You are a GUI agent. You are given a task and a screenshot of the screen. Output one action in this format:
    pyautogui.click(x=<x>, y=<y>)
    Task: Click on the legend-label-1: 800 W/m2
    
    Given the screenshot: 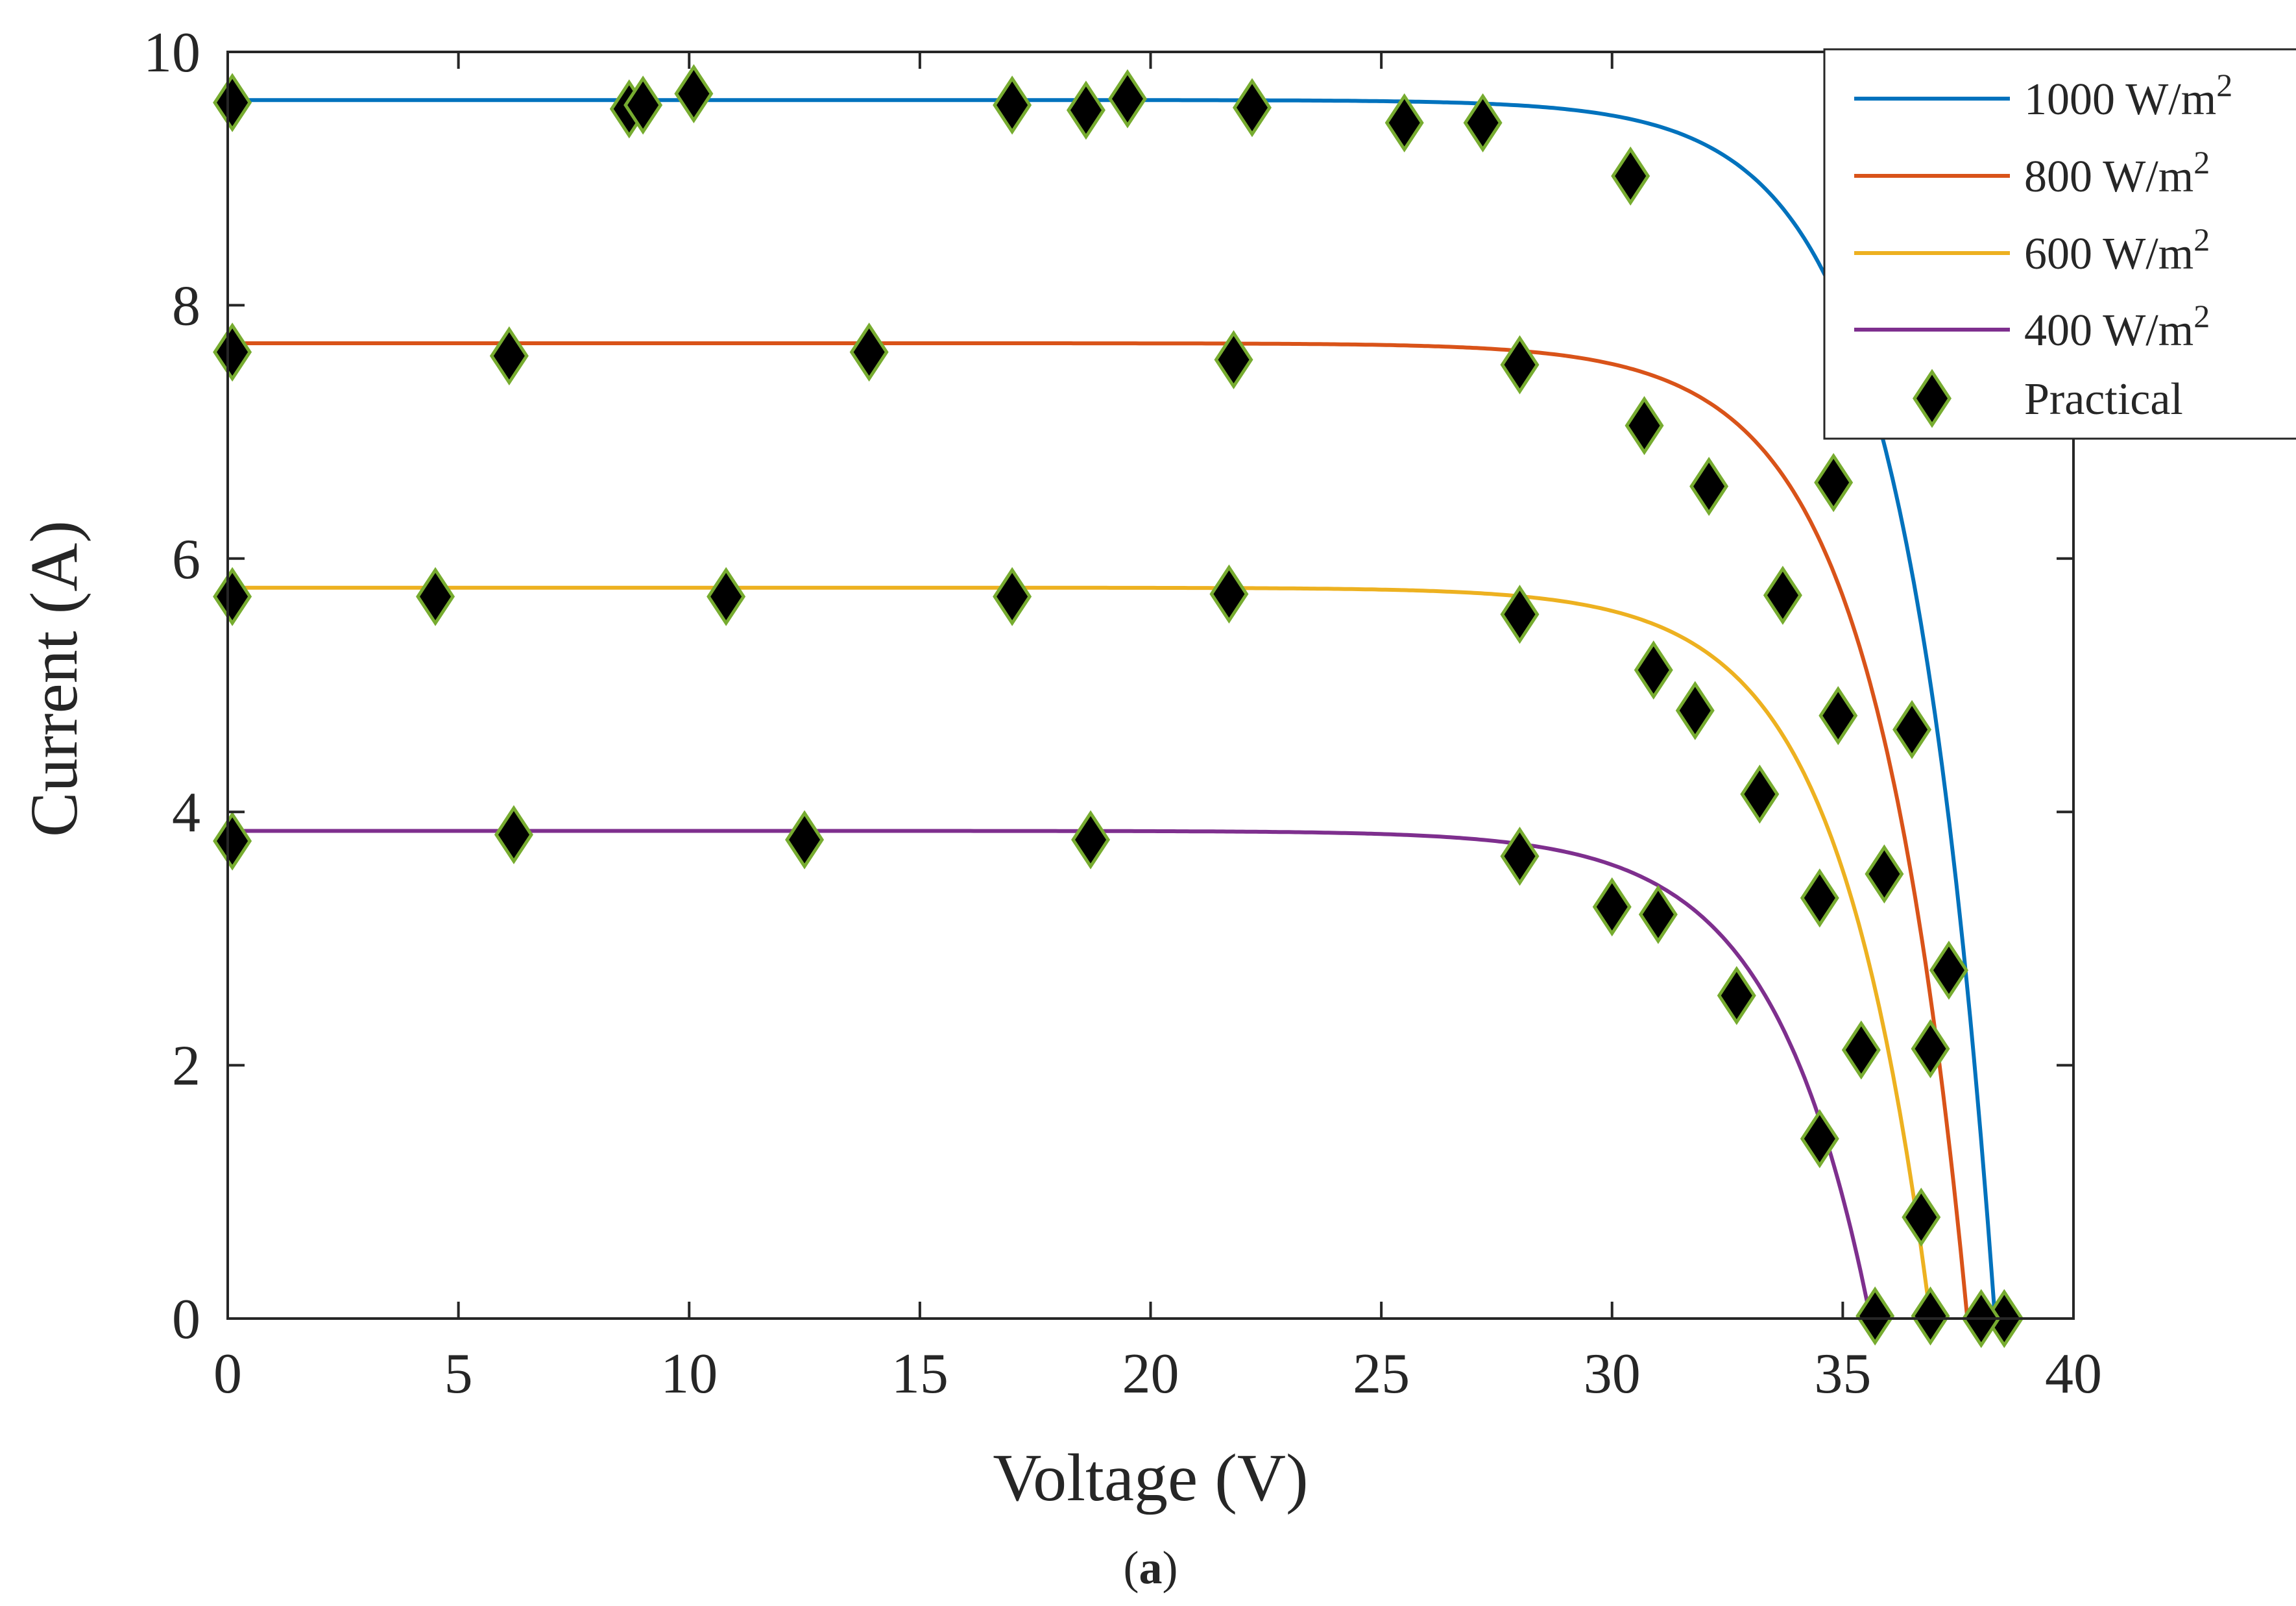 What is the action you would take?
    pyautogui.click(x=2117, y=173)
    